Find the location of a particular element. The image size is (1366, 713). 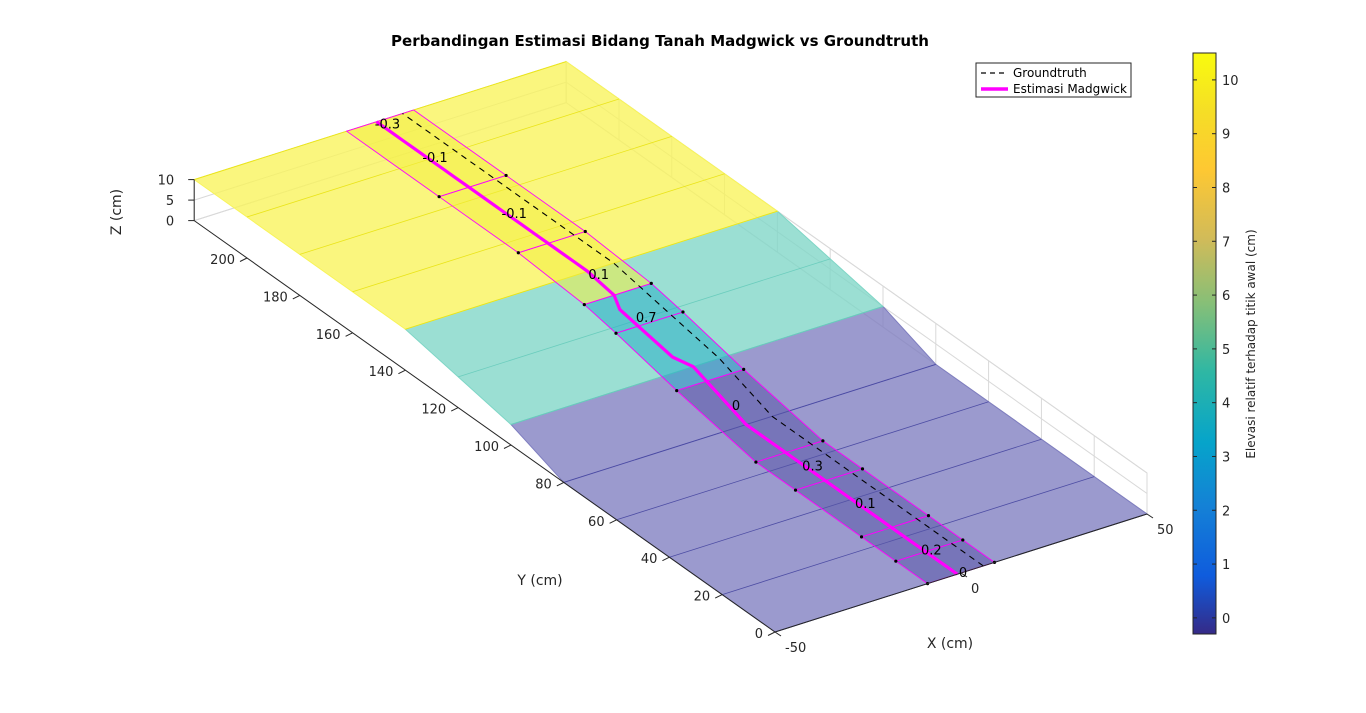

x-tick-label: 50 is located at coordinates (1165, 530).